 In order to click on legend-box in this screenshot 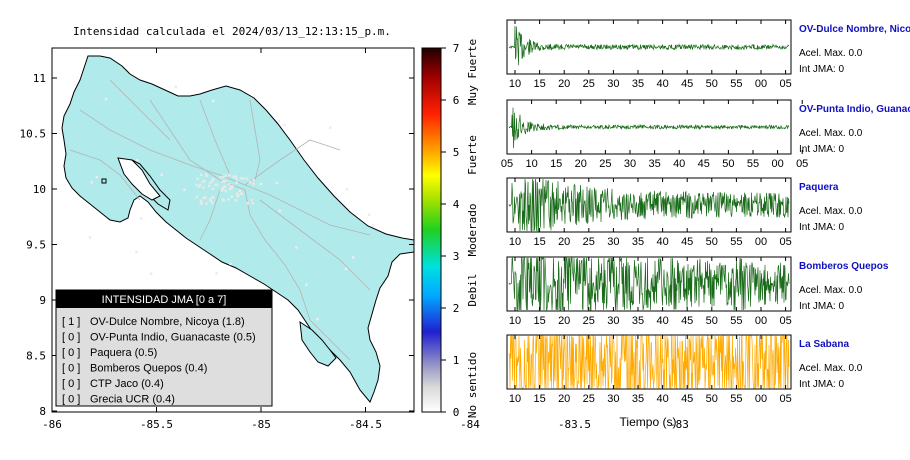, I will do `click(164, 348)`.